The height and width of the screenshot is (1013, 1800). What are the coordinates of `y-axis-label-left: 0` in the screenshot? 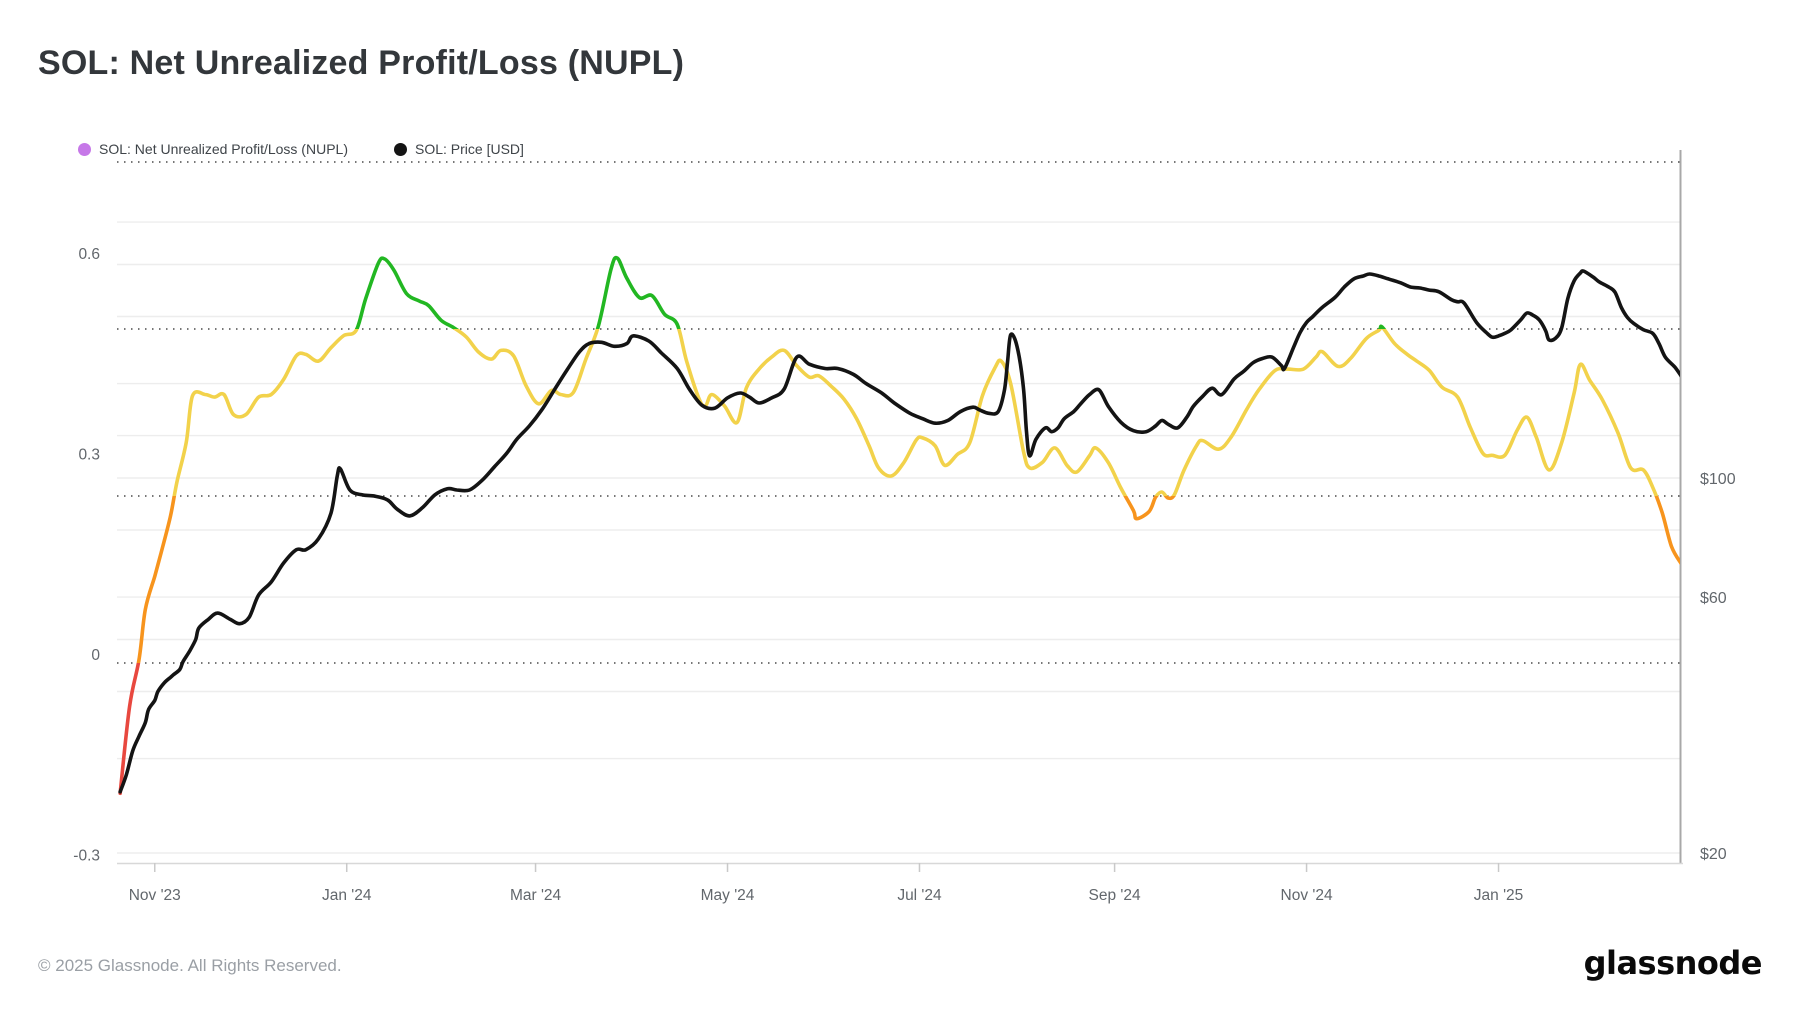 It's located at (95, 655).